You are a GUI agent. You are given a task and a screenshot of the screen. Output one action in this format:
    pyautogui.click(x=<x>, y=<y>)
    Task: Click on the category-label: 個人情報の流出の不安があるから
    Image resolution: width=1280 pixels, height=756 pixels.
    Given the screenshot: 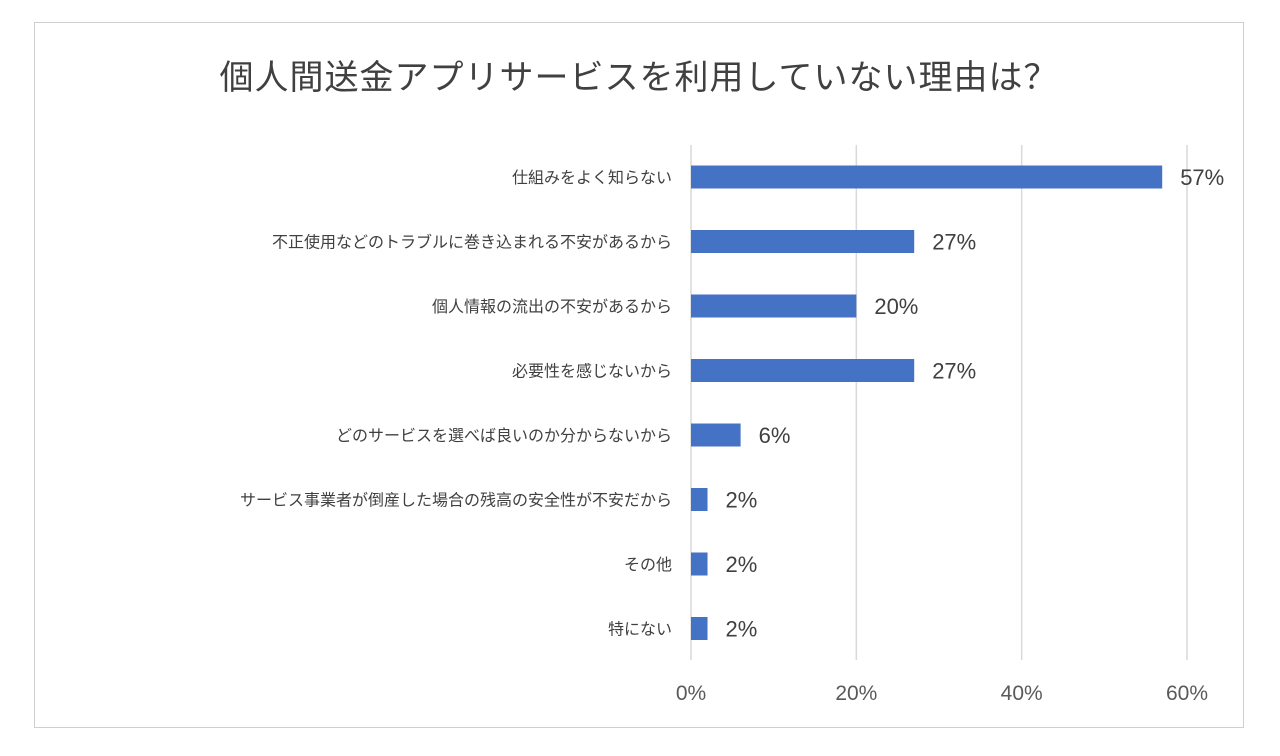 What is the action you would take?
    pyautogui.click(x=552, y=306)
    